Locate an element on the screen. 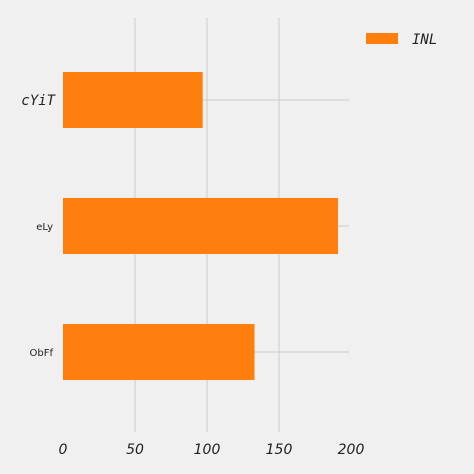 The height and width of the screenshot is (474, 474). bar-eLy is located at coordinates (201, 226).